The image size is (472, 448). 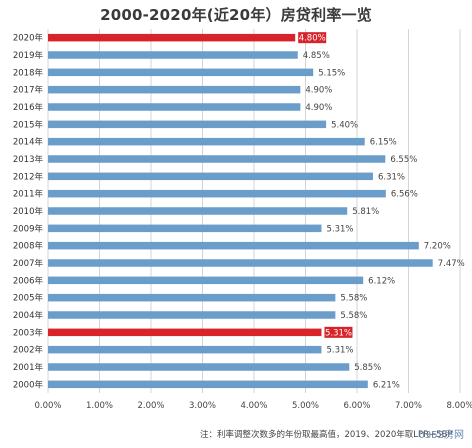 I want to click on x-tick-label: 7.00%, so click(x=408, y=406).